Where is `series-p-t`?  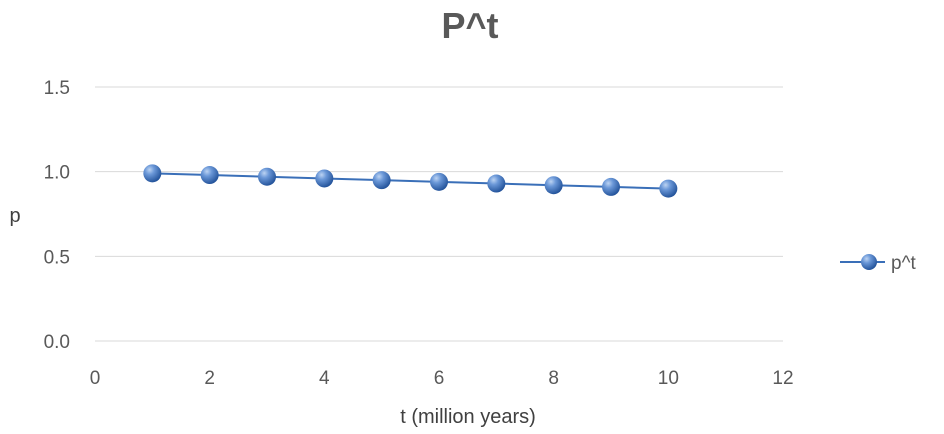 series-p-t is located at coordinates (410, 181).